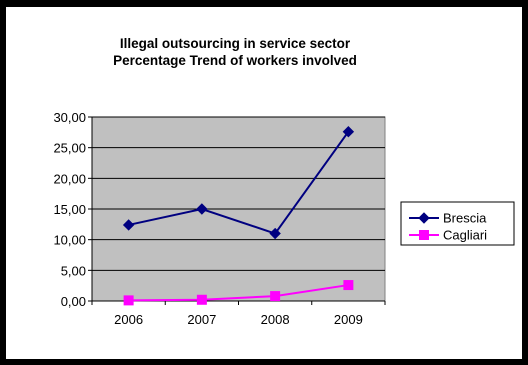  Describe the element at coordinates (69, 240) in the screenshot. I see `y-tick-label: 10,00` at that location.